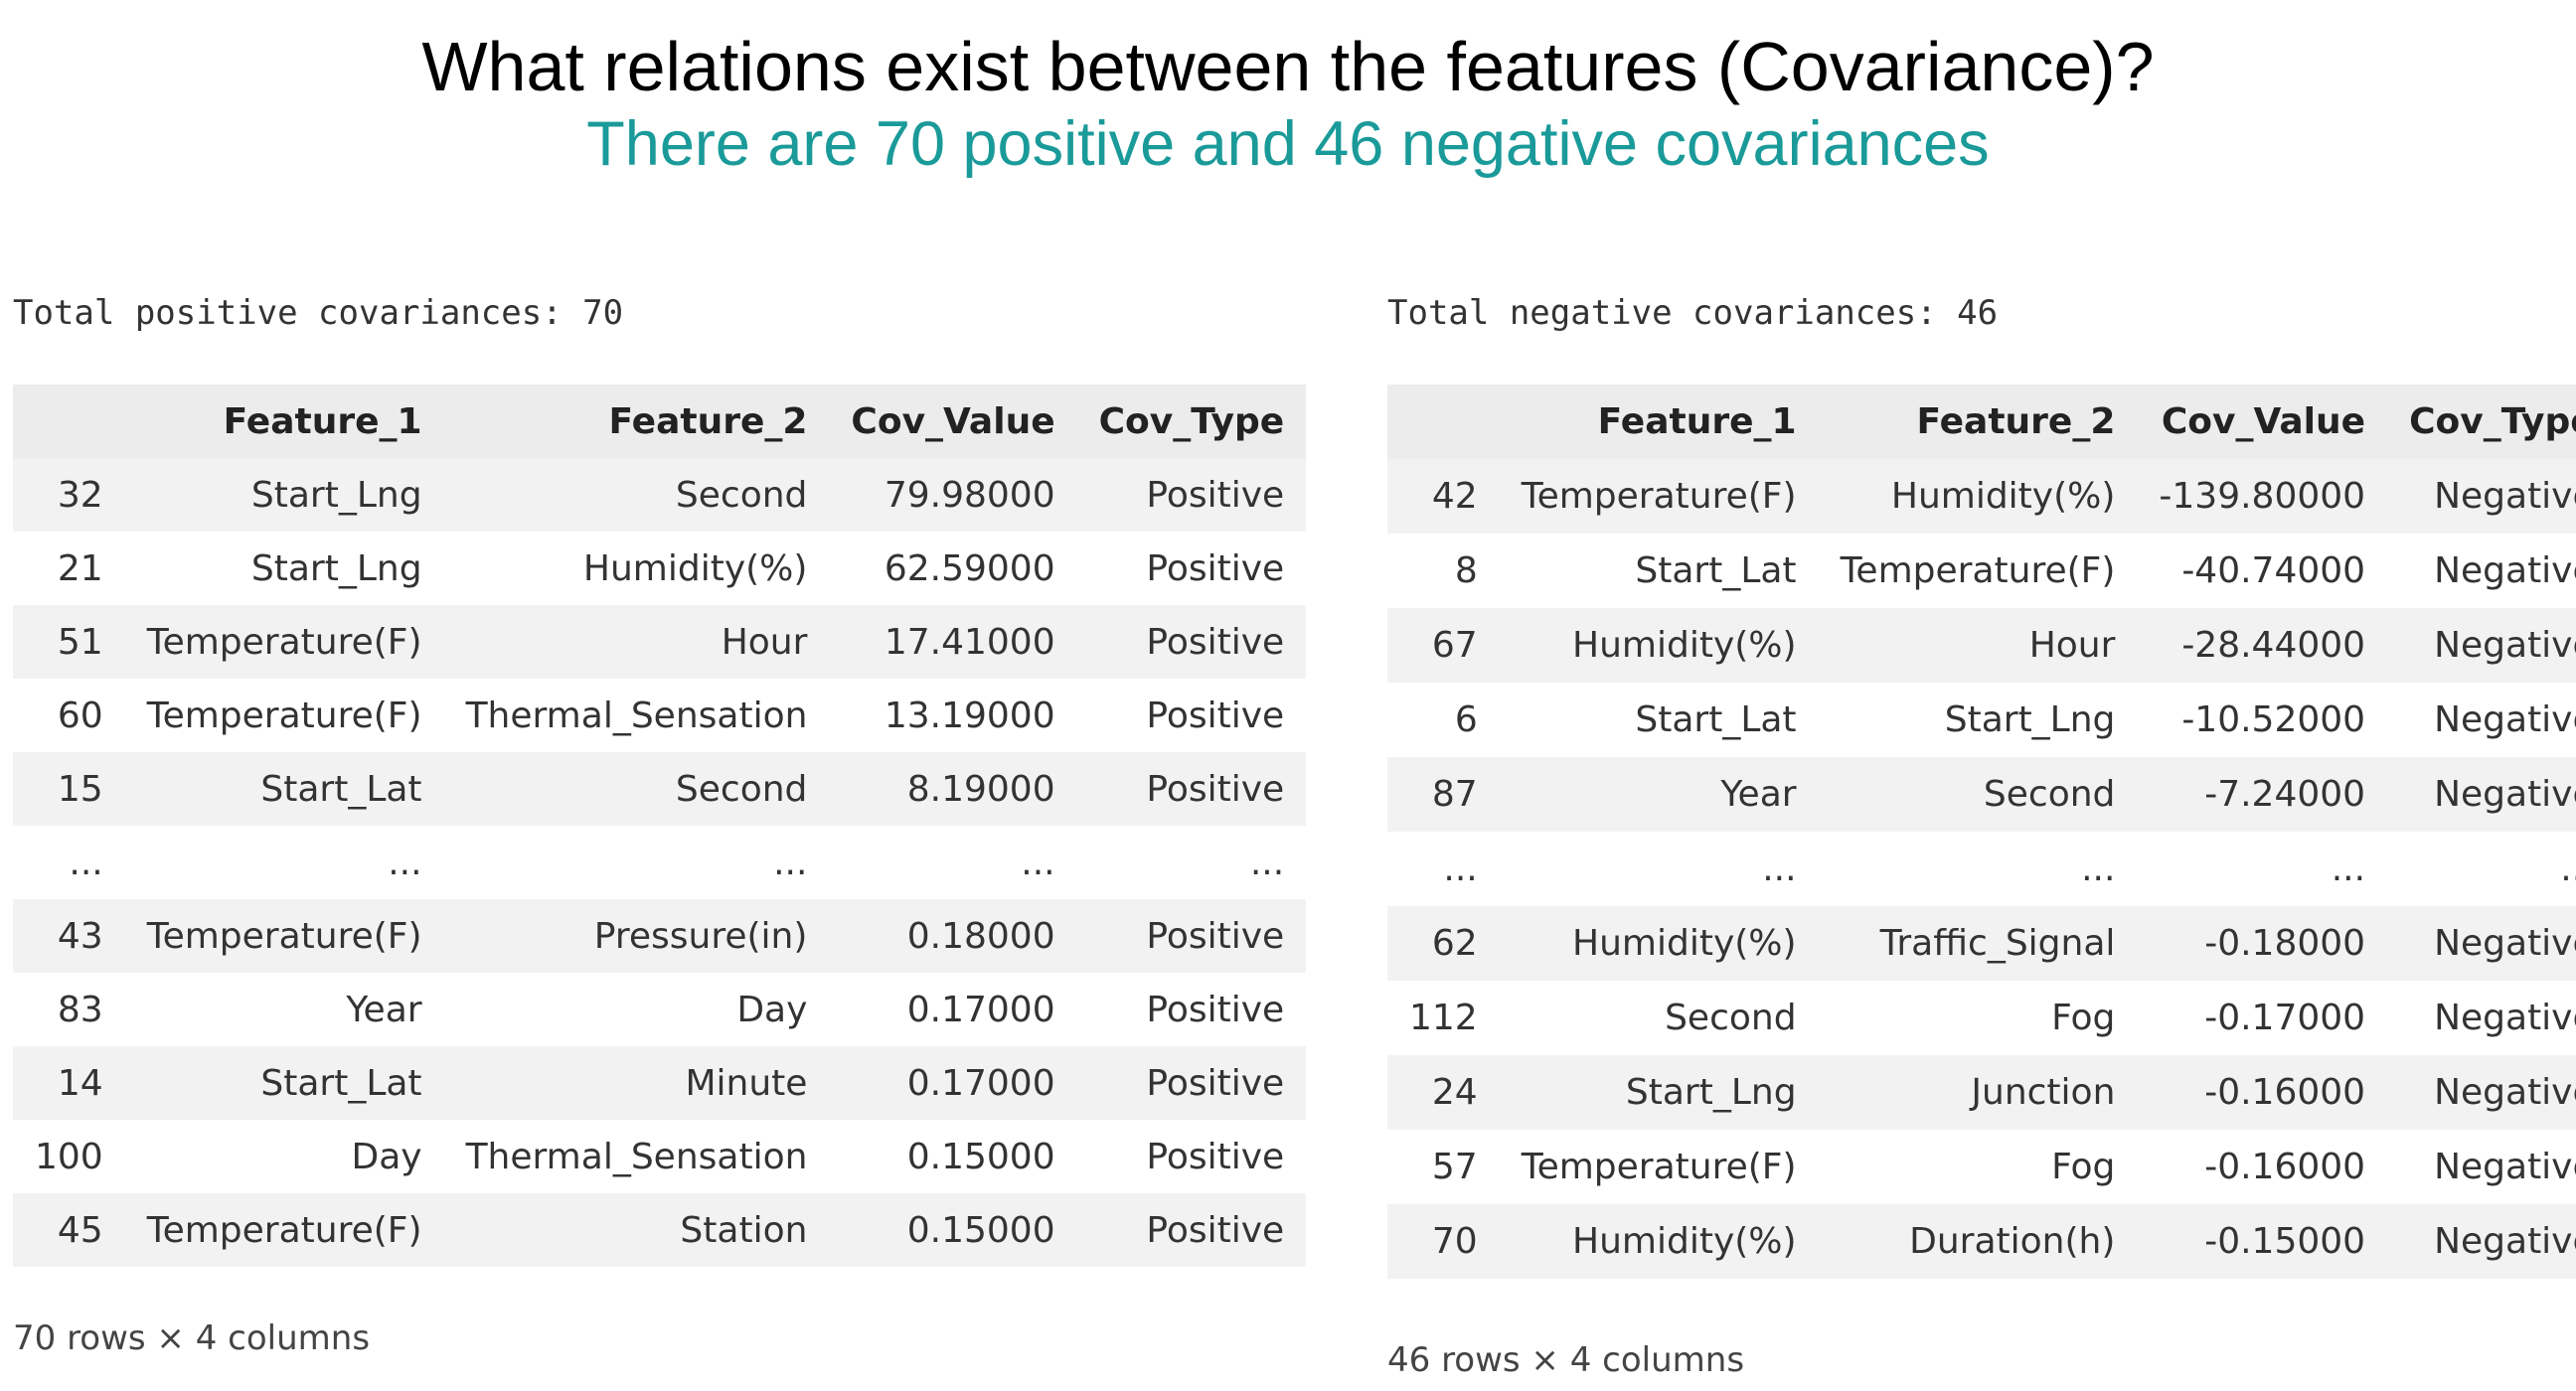 Image resolution: width=2576 pixels, height=1391 pixels. What do you see at coordinates (1693, 313) in the screenshot?
I see `negative-total-label: Total negative covariances: 46` at bounding box center [1693, 313].